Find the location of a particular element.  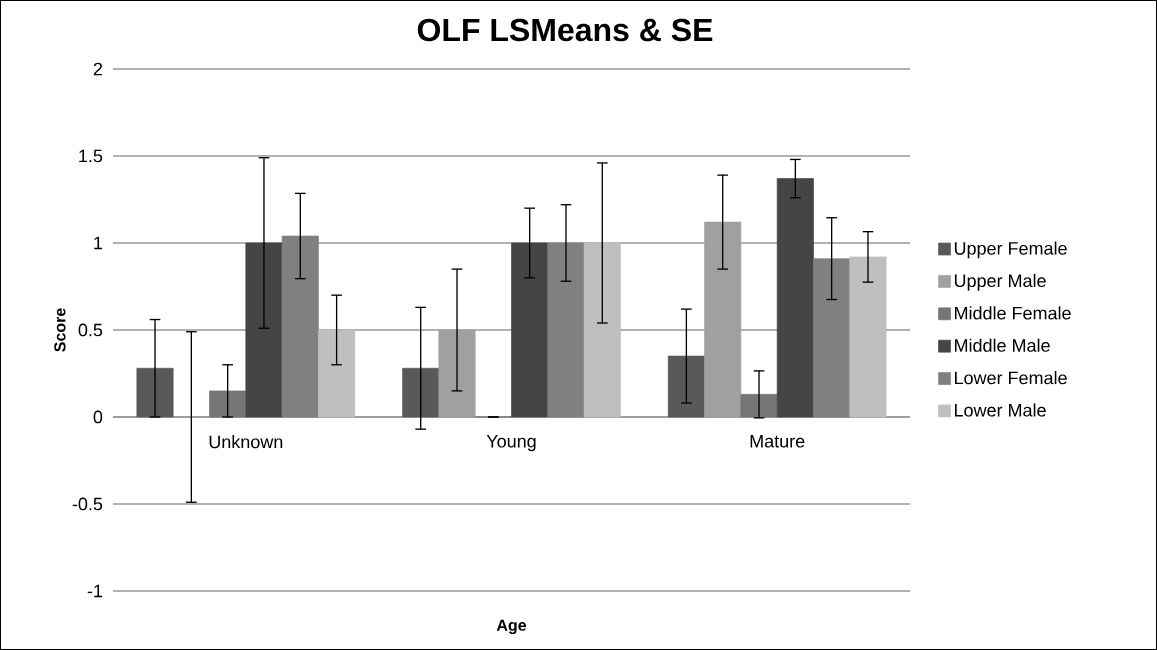

x-axis-title: Age is located at coordinates (511, 627).